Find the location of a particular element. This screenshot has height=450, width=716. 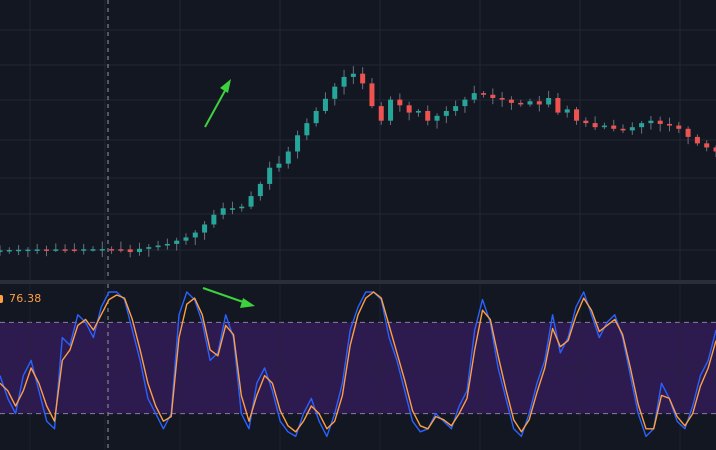

oscillator-value-marker is located at coordinates (1, 299).